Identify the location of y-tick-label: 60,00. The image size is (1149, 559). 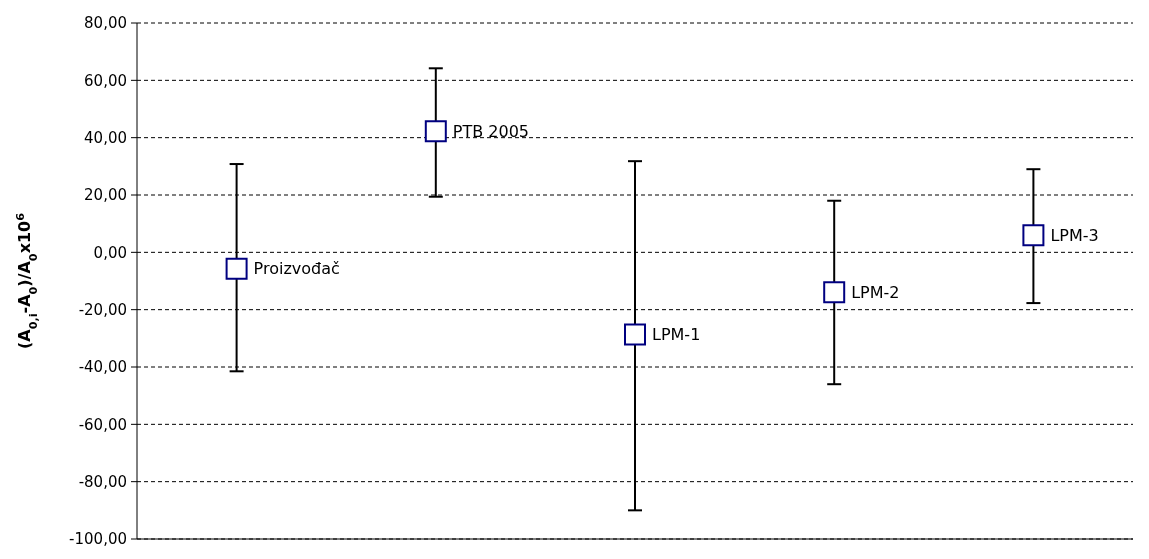
(105, 80).